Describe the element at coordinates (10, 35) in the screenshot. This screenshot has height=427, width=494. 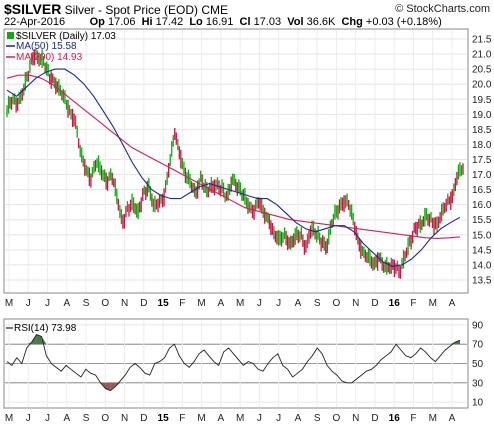
I see `price-legend-swatch` at that location.